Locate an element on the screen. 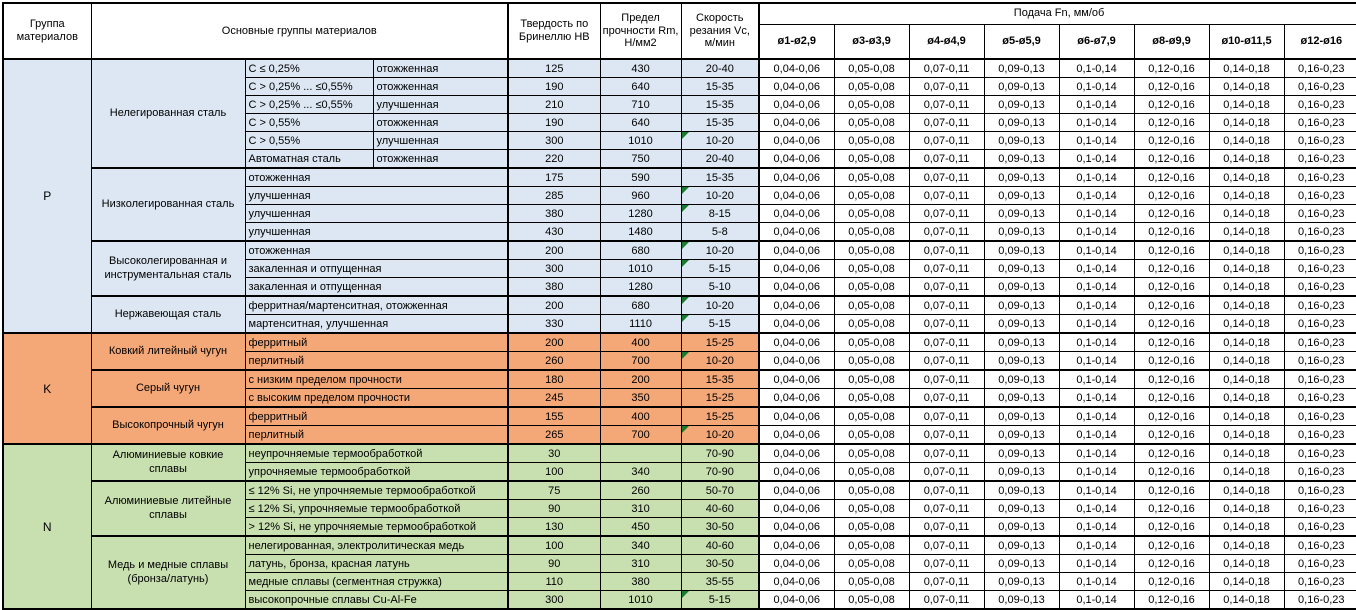 This screenshot has height=610, width=1356. spec-cell: > 12% Si, не упрочняемые термообработкой is located at coordinates (376, 527).